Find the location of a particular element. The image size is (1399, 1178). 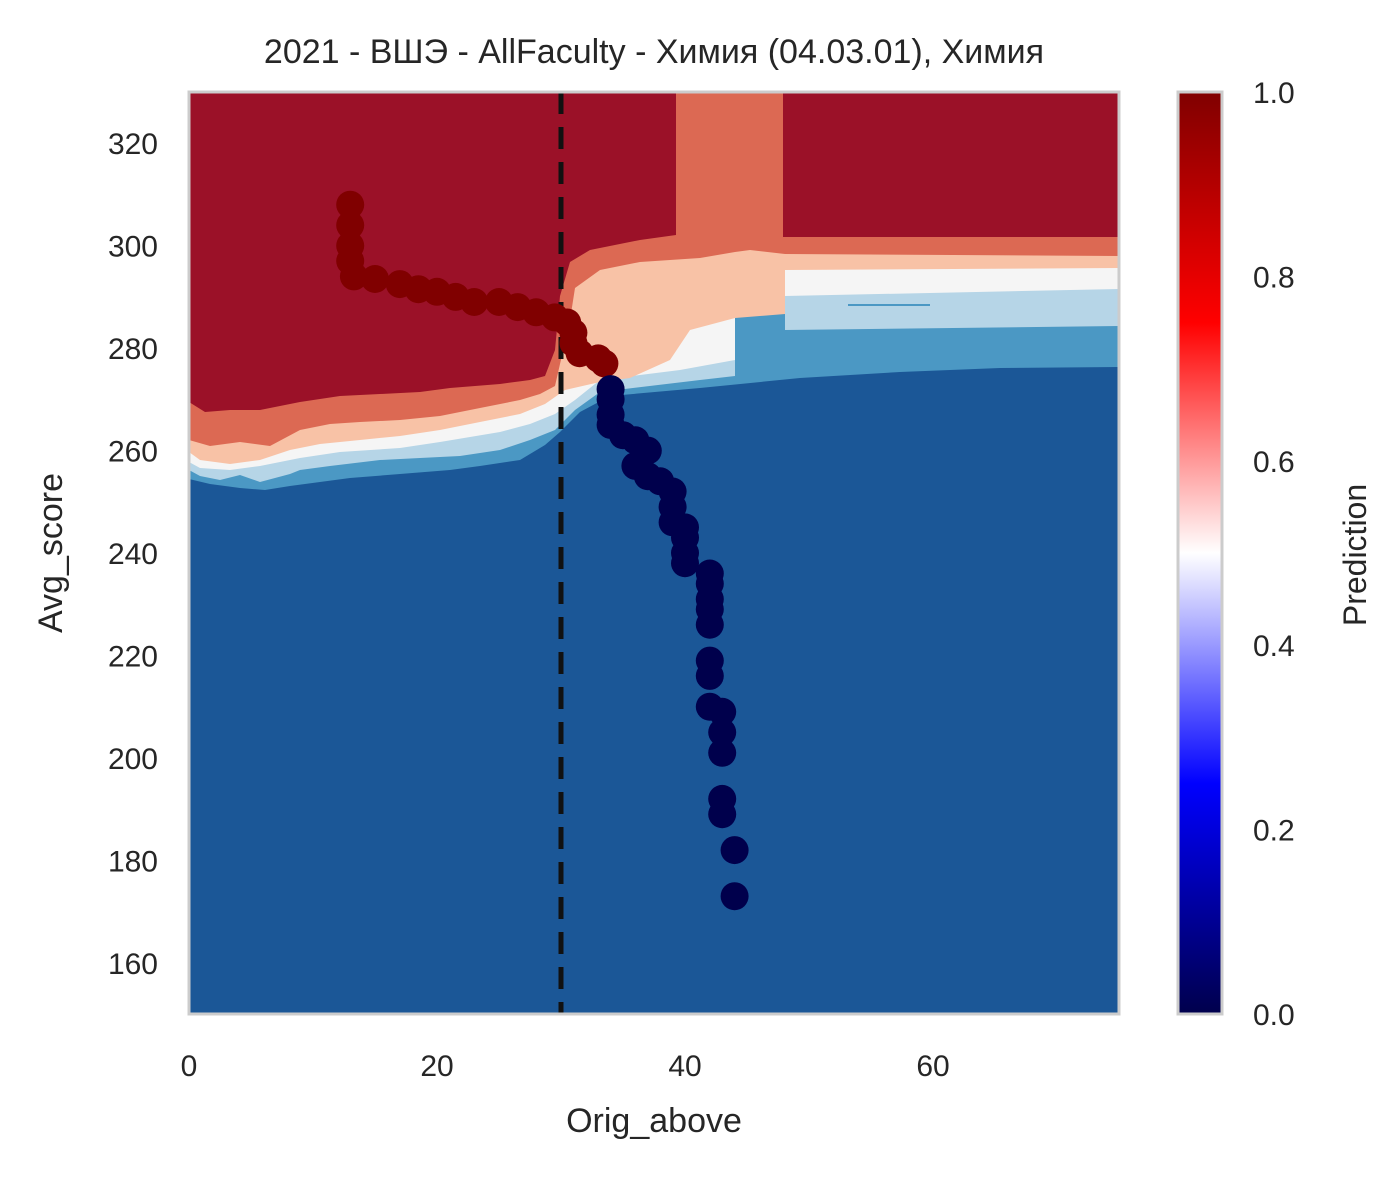

y-tick-label: 260 is located at coordinates (133, 452).